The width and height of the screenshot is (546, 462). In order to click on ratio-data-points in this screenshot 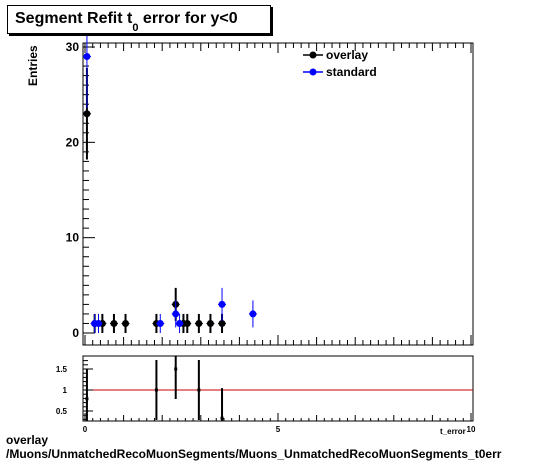, I will do `click(154, 388)`.